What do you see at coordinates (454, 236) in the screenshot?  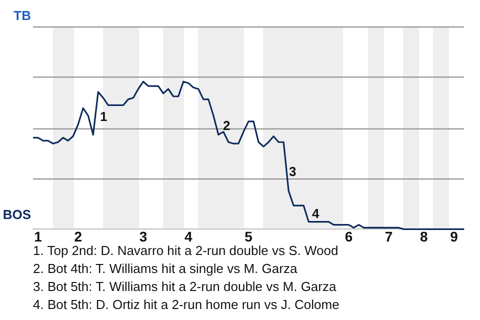 I see `x-tick-label: 9` at bounding box center [454, 236].